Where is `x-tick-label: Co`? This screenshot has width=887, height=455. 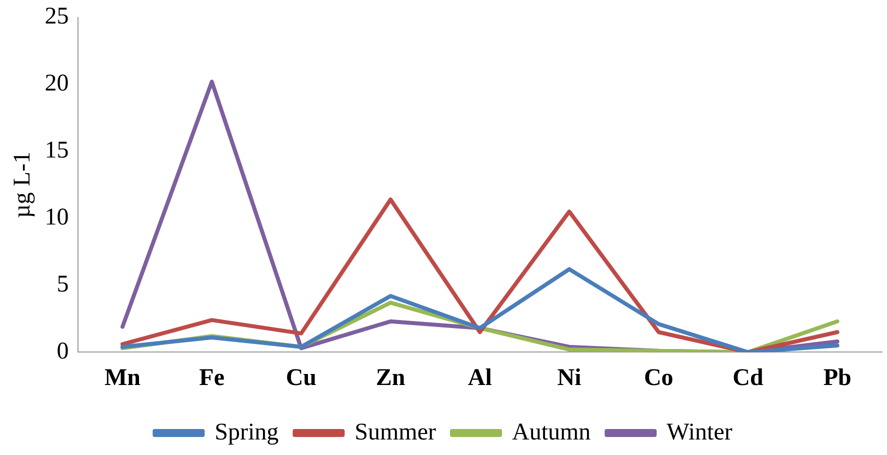
x-tick-label: Co is located at coordinates (659, 377).